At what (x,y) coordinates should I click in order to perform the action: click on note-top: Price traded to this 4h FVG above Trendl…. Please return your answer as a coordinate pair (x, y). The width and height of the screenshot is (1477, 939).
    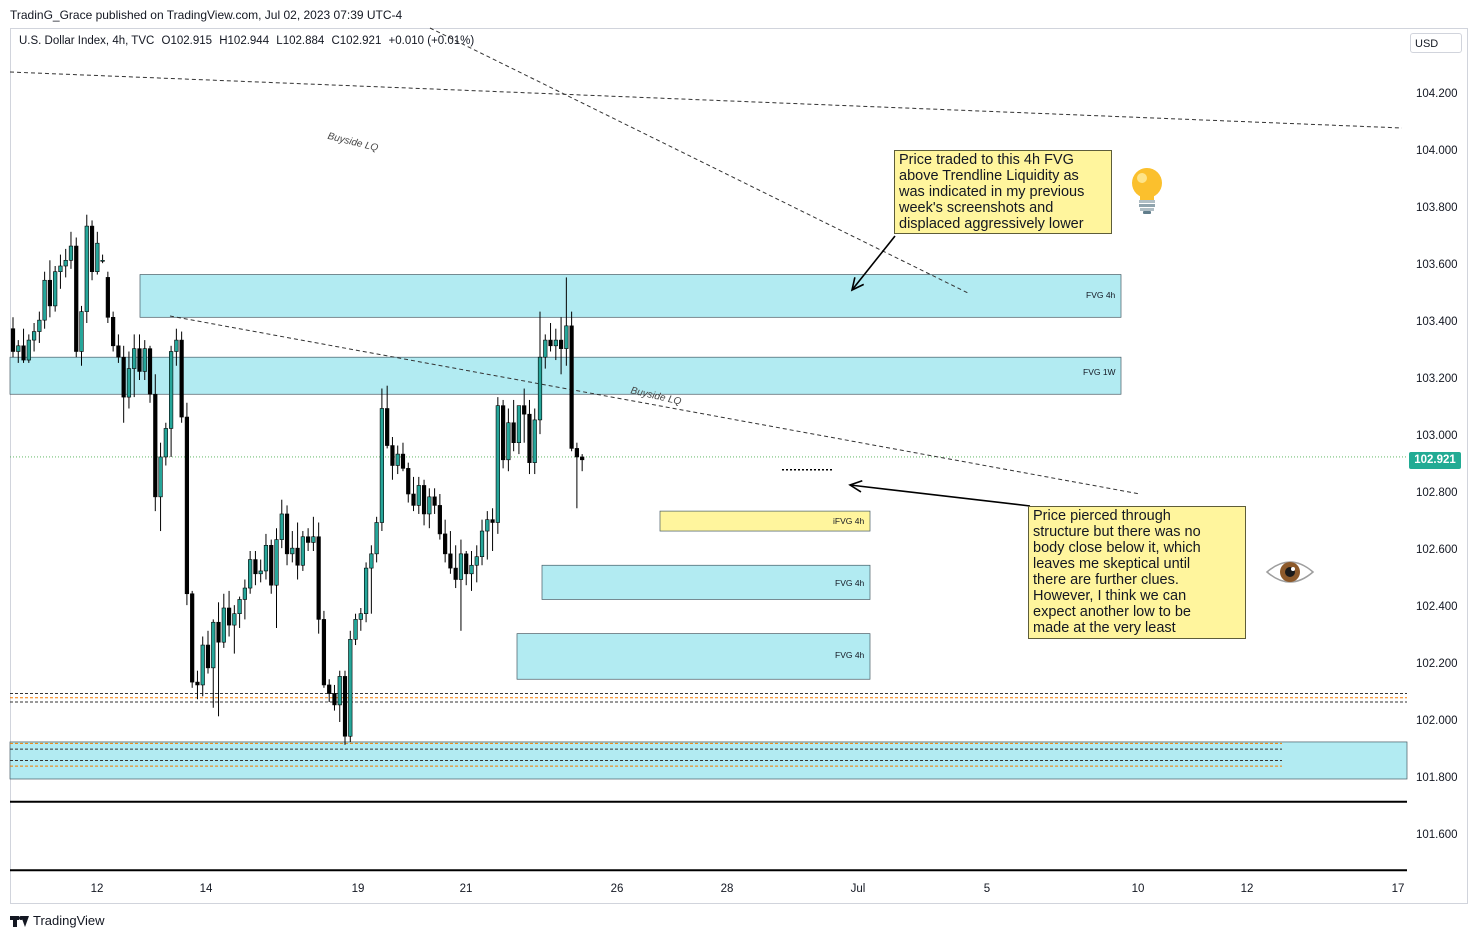
    Looking at the image, I should click on (1003, 192).